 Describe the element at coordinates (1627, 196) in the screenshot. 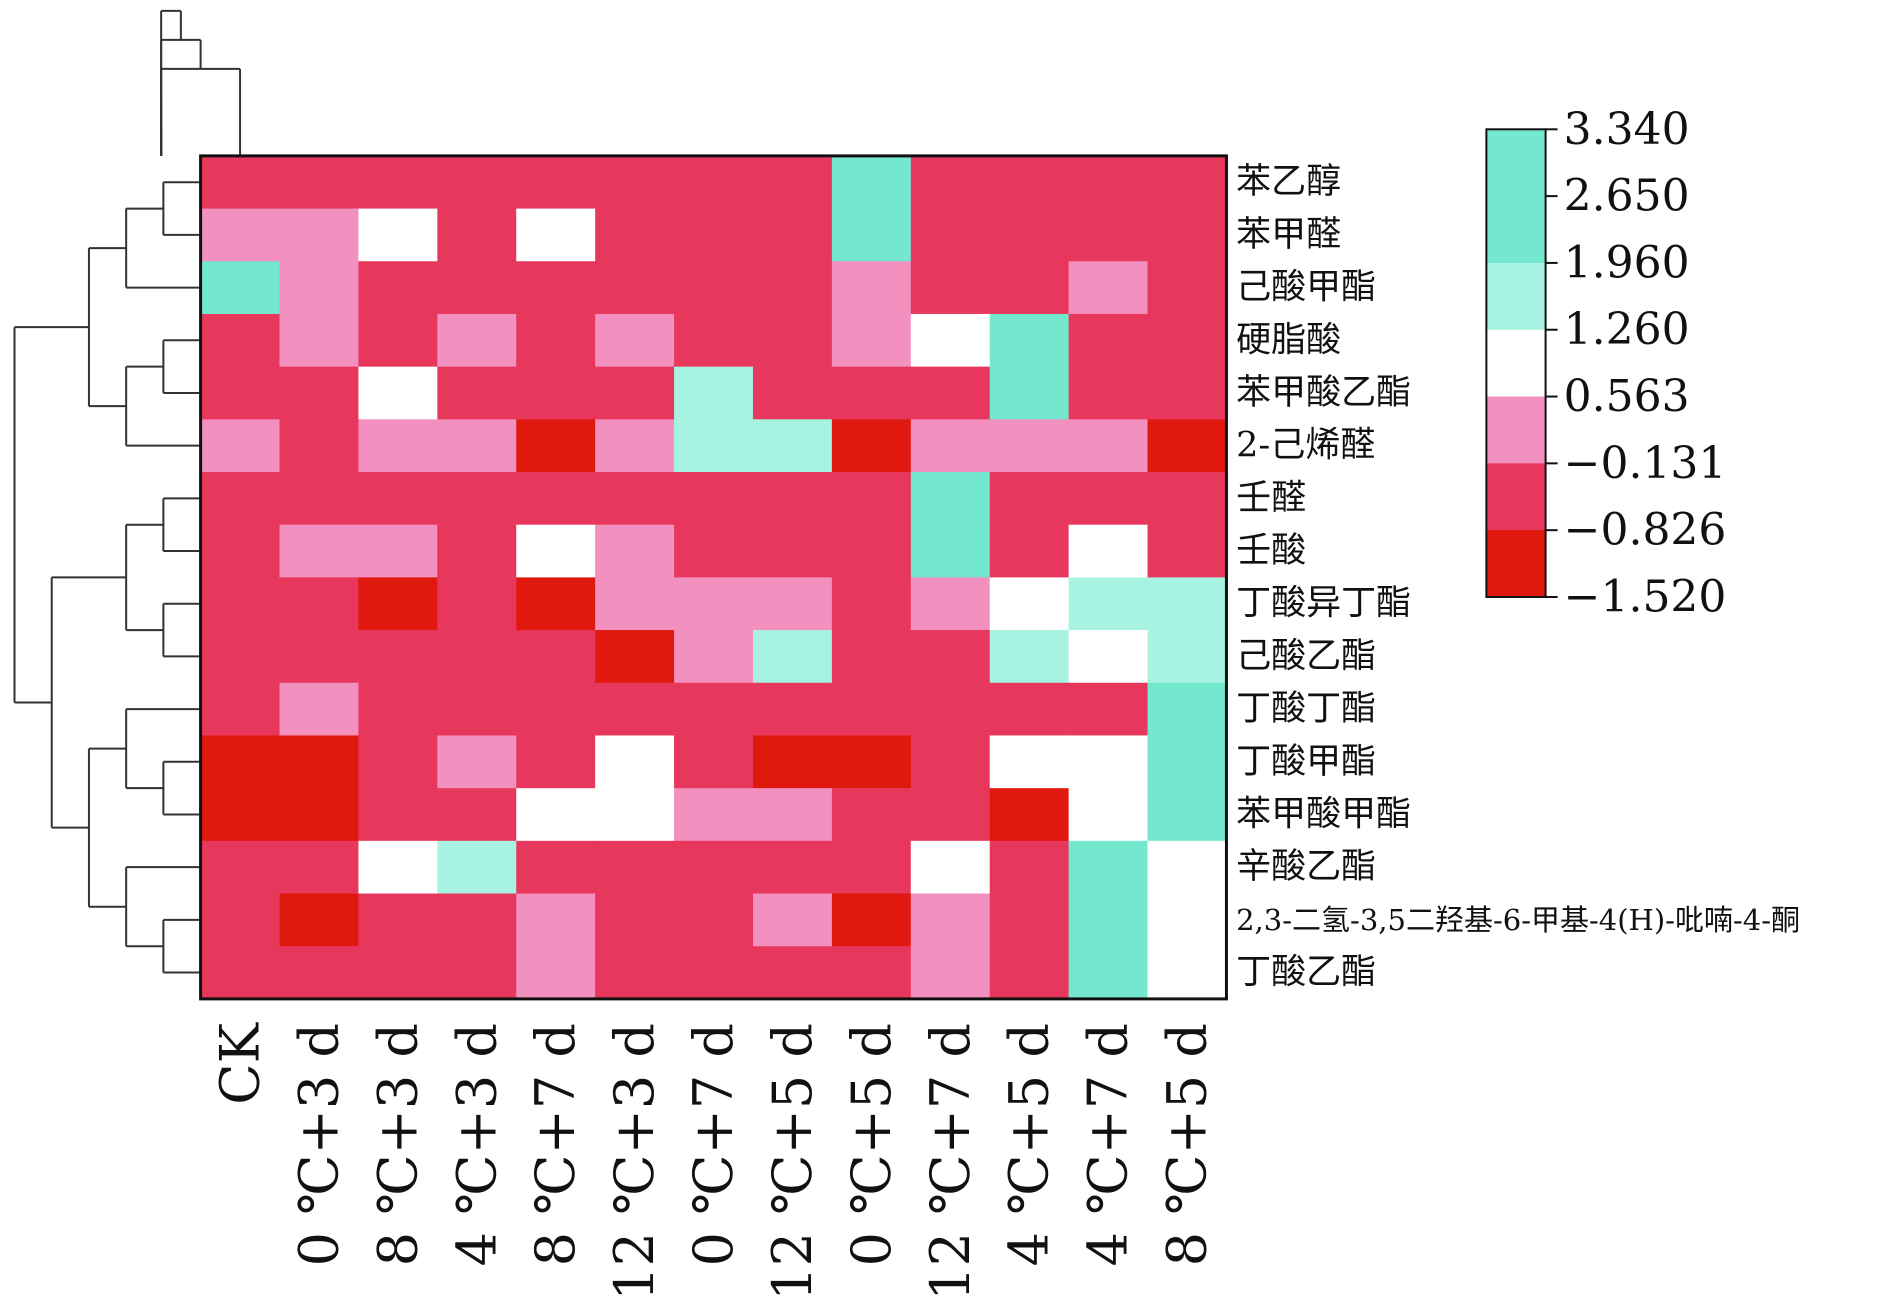

I see `color-scale-label: 2.650` at that location.